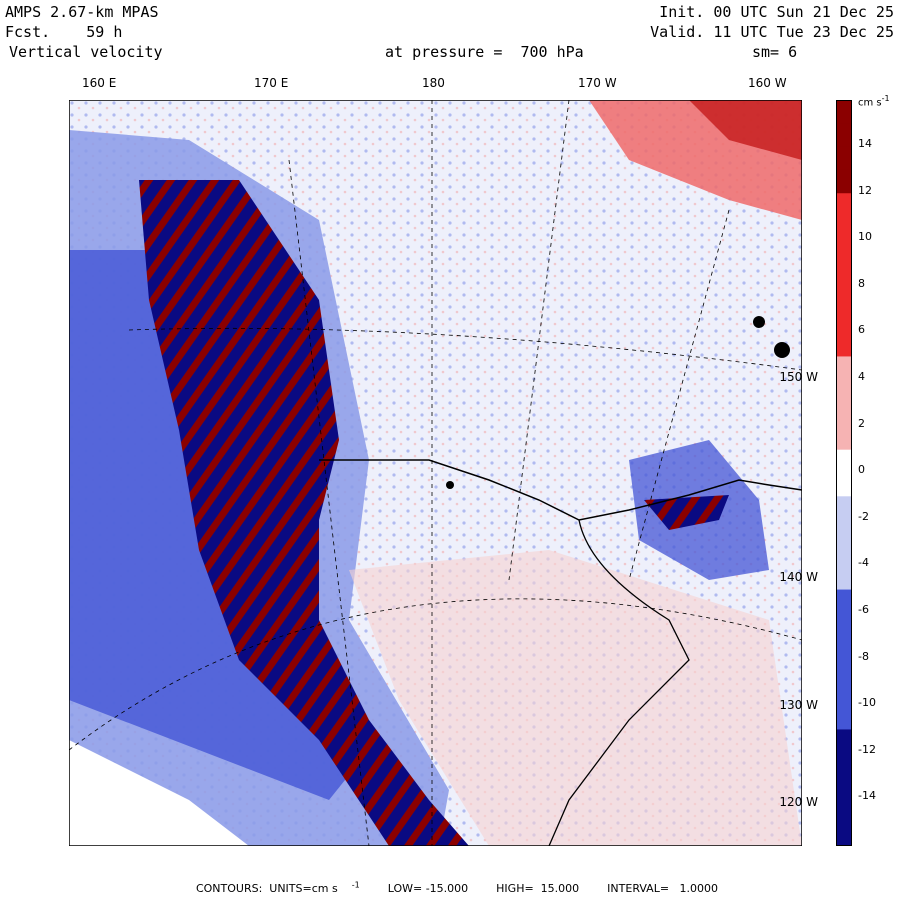 The width and height of the screenshot is (900, 900). I want to click on colorbar-tick-label: 10, so click(865, 237).